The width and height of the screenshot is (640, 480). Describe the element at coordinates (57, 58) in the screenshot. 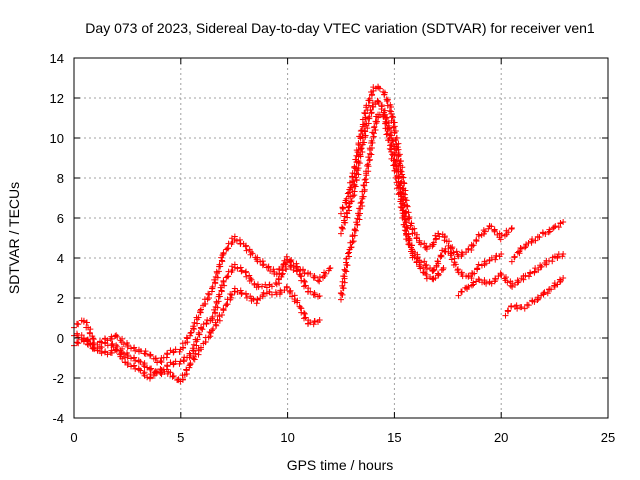

I see `y-tick-label: 14` at that location.